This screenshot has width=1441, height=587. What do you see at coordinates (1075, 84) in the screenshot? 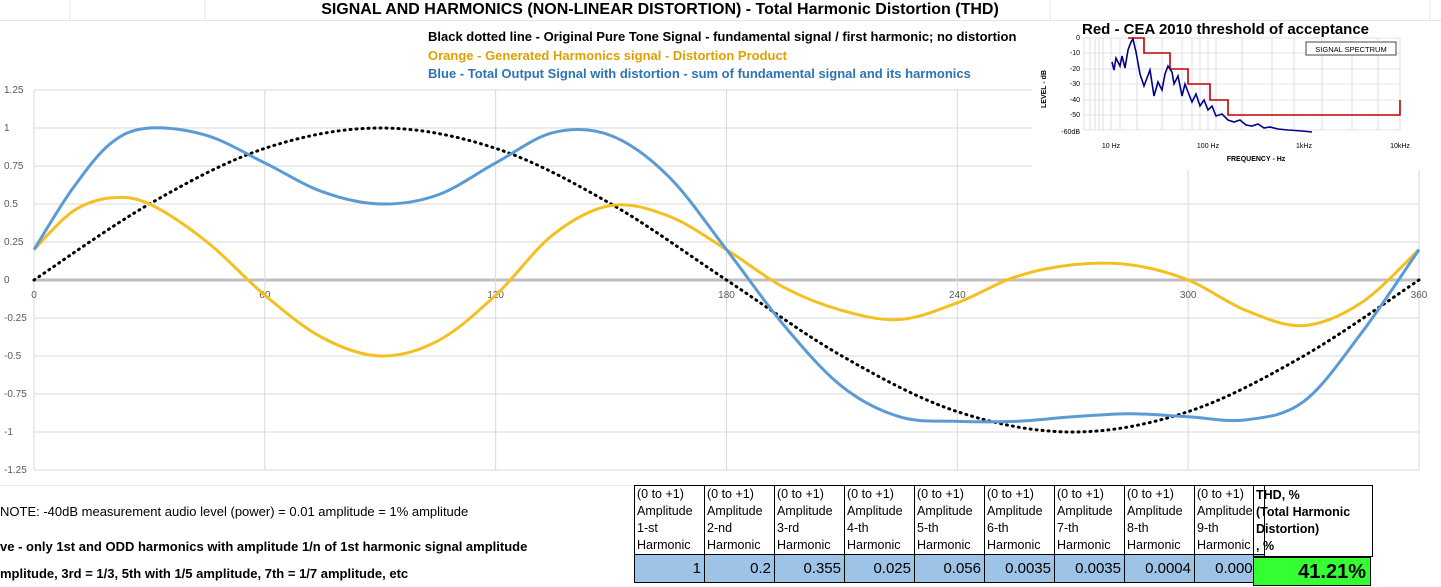
I see `spectrum-y-tick: -30` at bounding box center [1075, 84].